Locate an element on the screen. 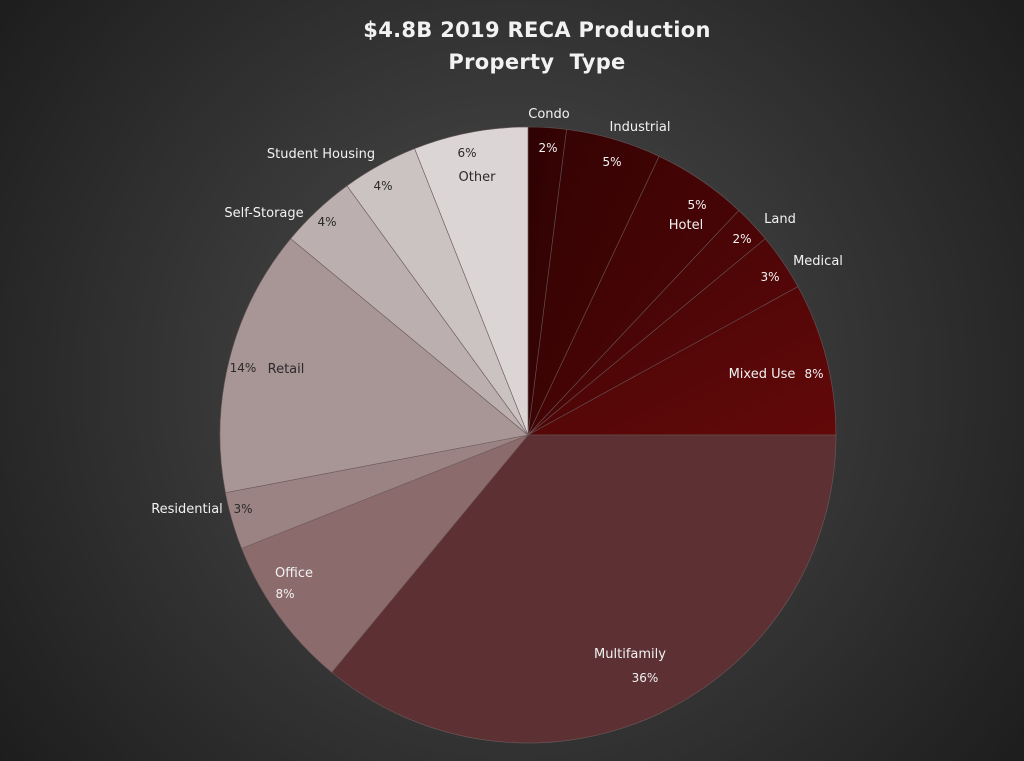 The image size is (1024, 761). pie-slice-office is located at coordinates (385, 553).